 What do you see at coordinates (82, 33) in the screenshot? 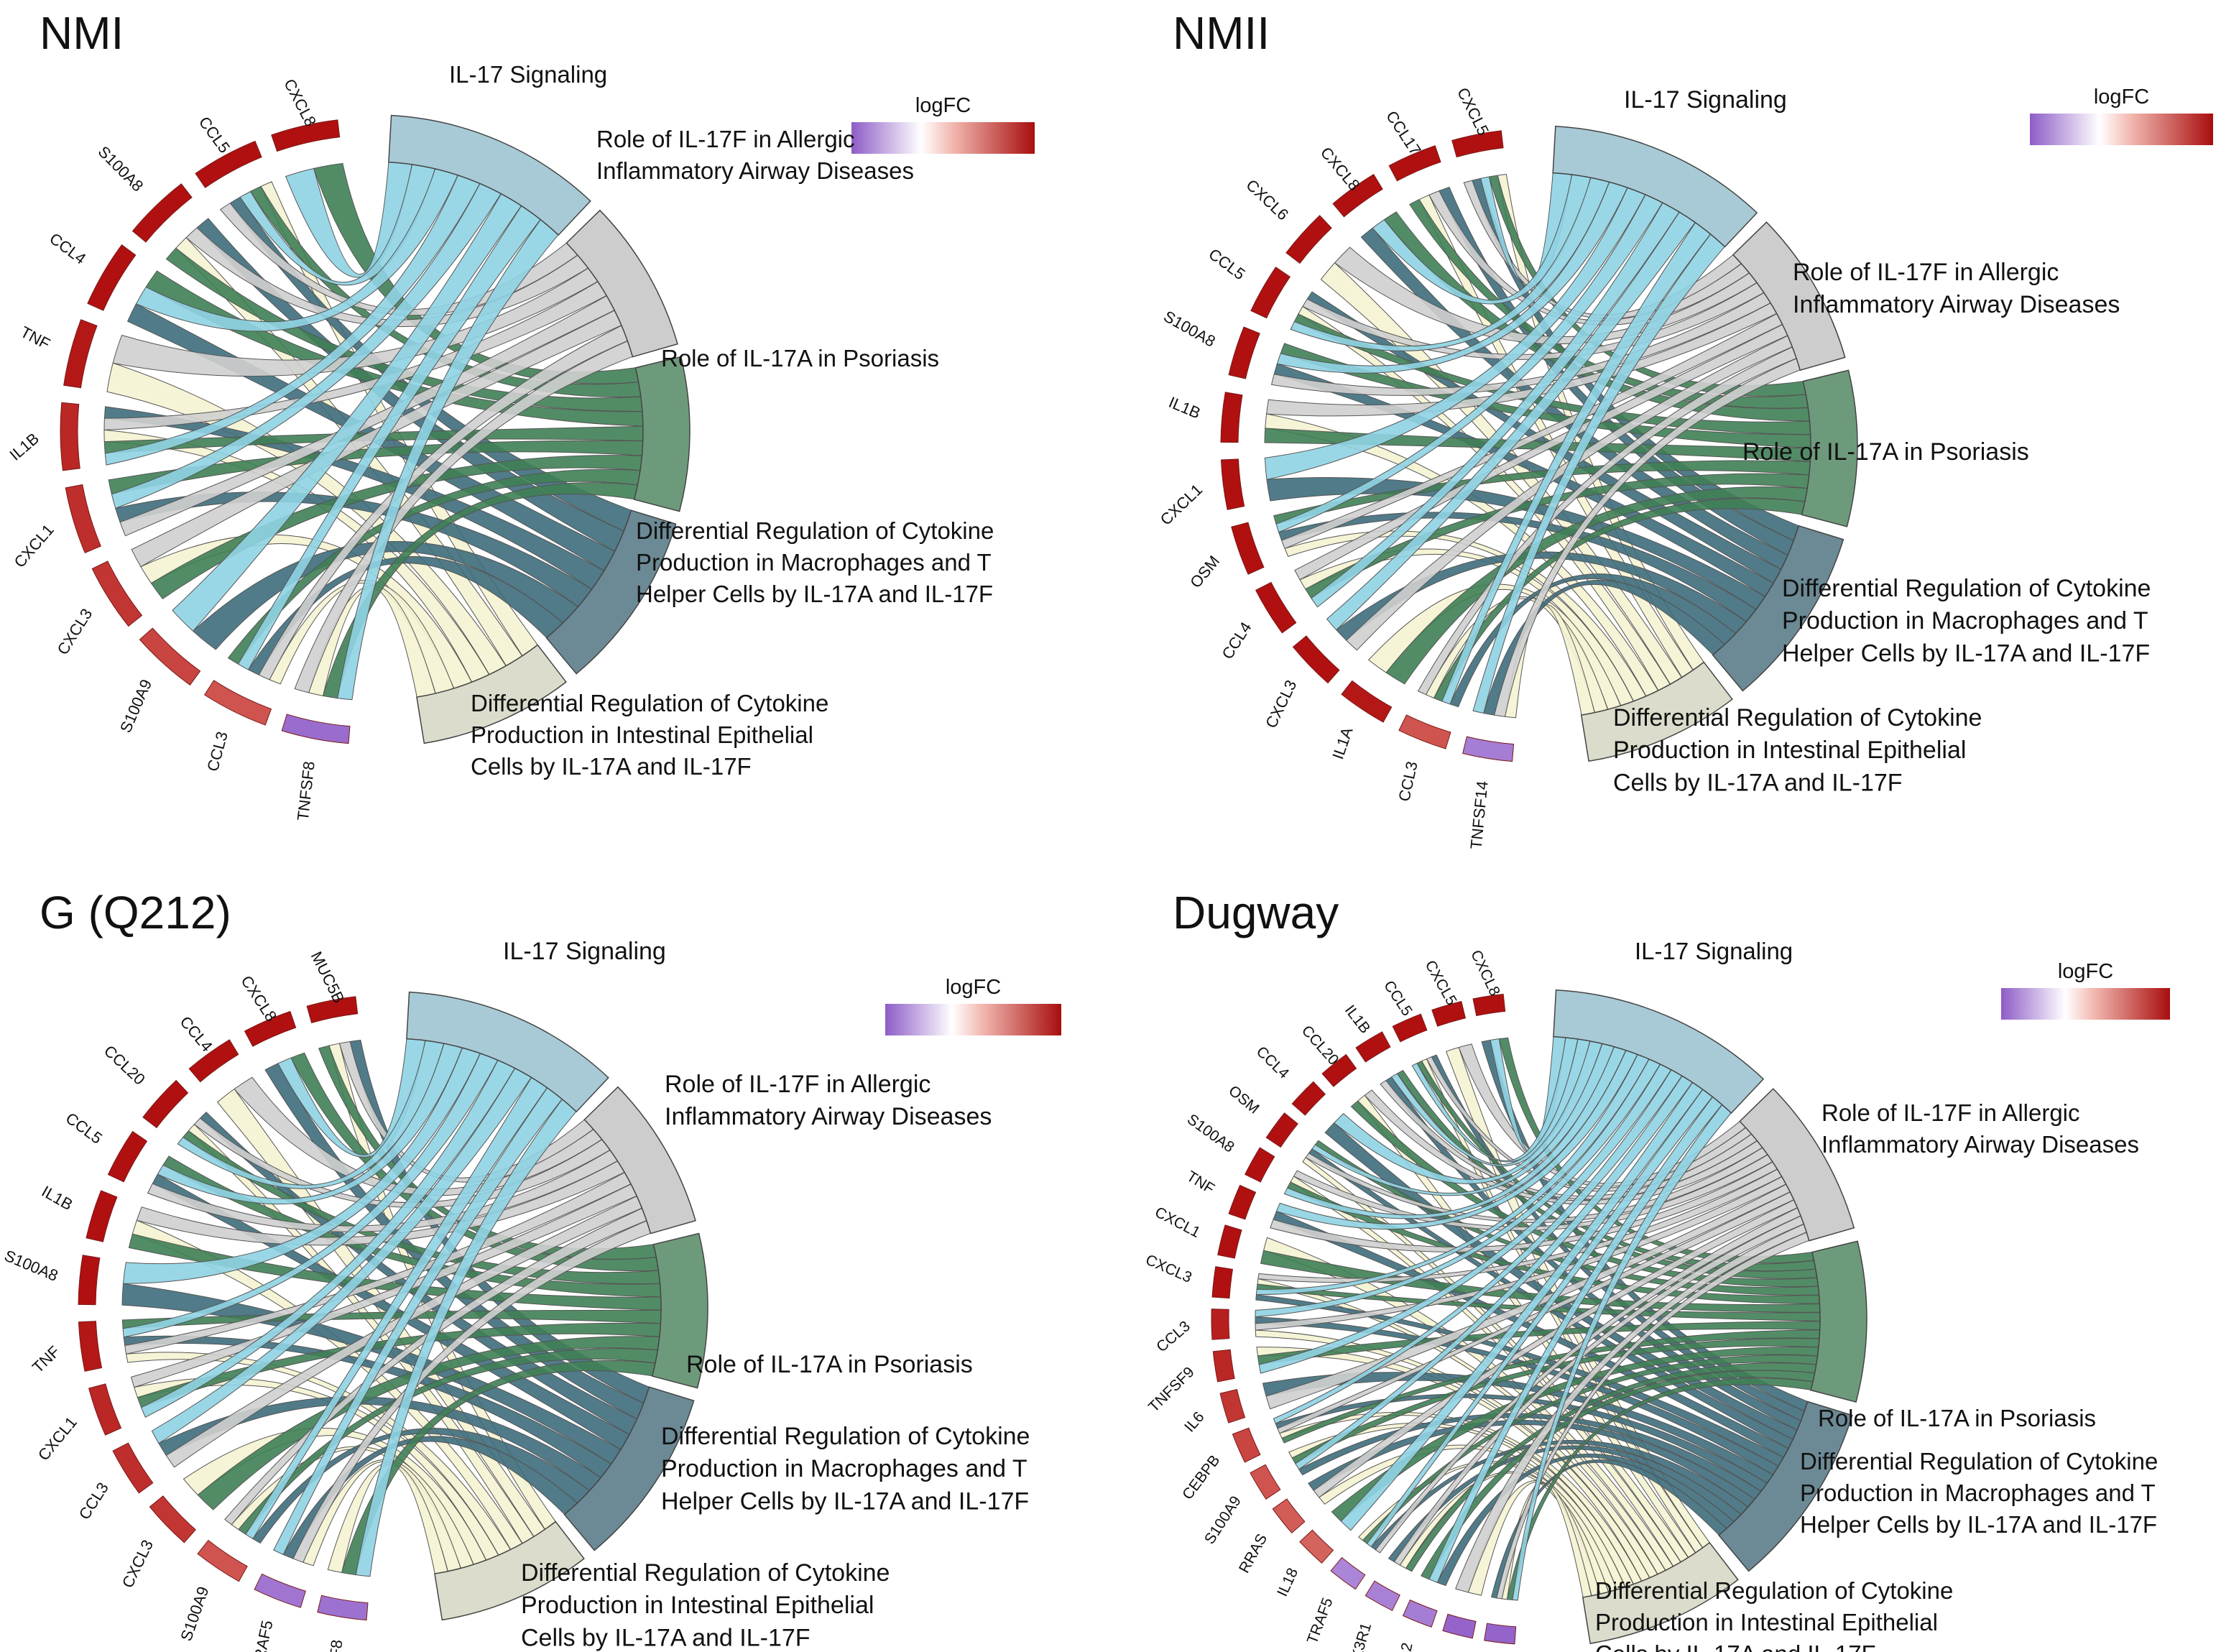
I see `panel-title: NMI` at bounding box center [82, 33].